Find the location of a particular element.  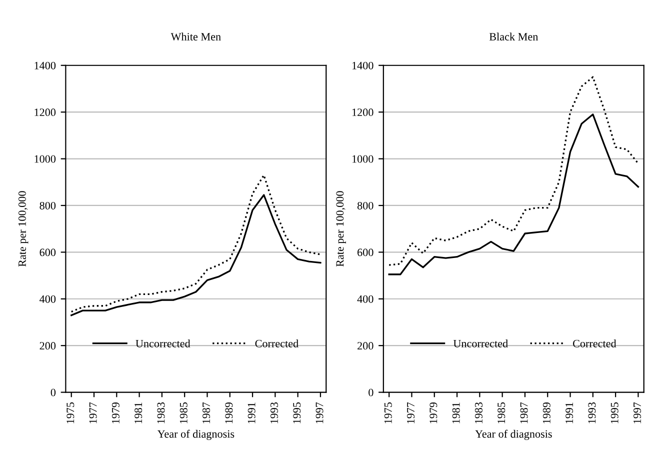

chart-title: White Men is located at coordinates (195, 36).